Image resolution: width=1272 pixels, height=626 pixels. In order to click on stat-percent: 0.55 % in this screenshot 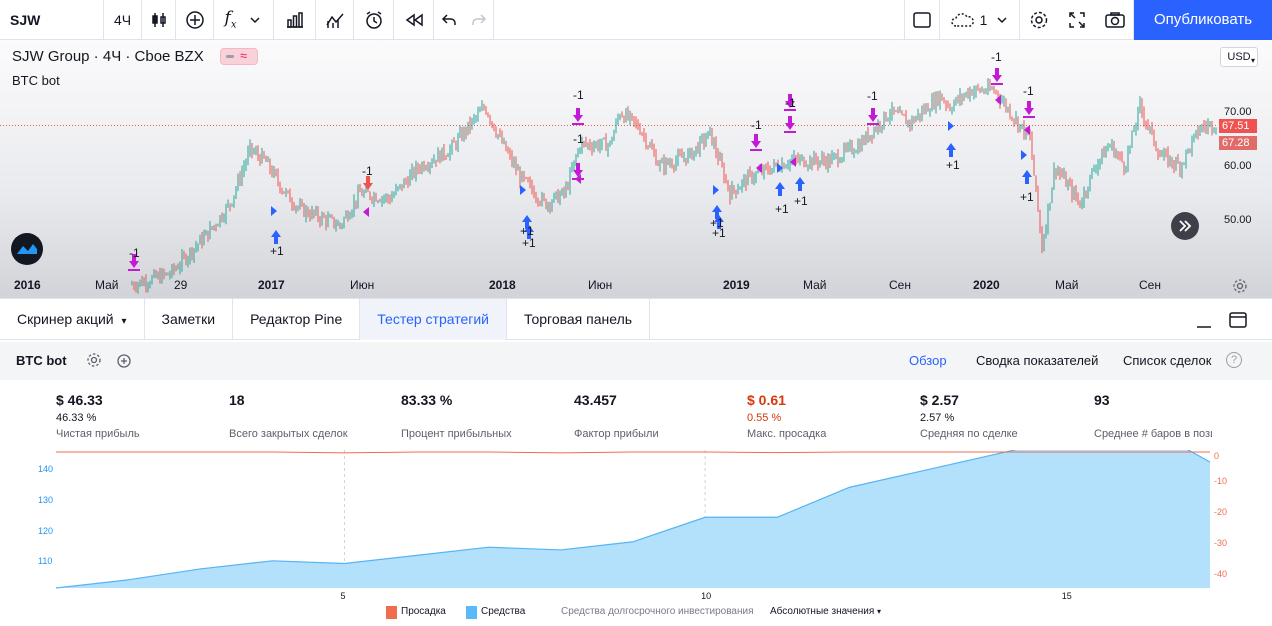, I will do `click(764, 418)`.